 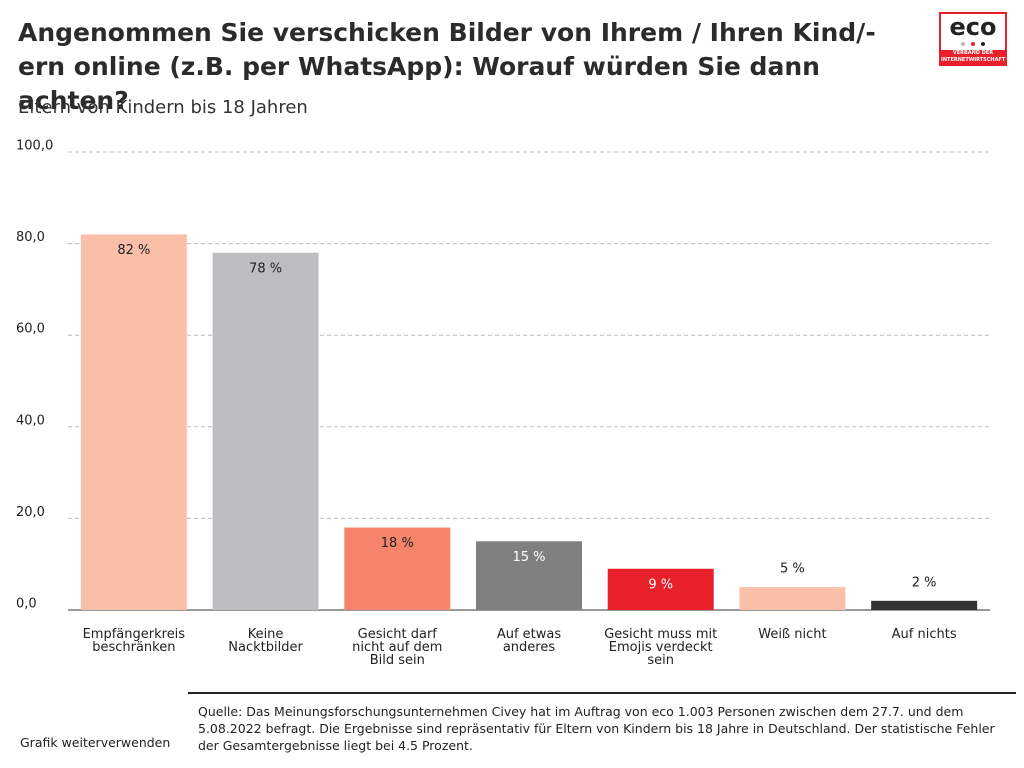 I want to click on x-tick-label: Empfängerkreis beschränken, so click(x=134, y=641).